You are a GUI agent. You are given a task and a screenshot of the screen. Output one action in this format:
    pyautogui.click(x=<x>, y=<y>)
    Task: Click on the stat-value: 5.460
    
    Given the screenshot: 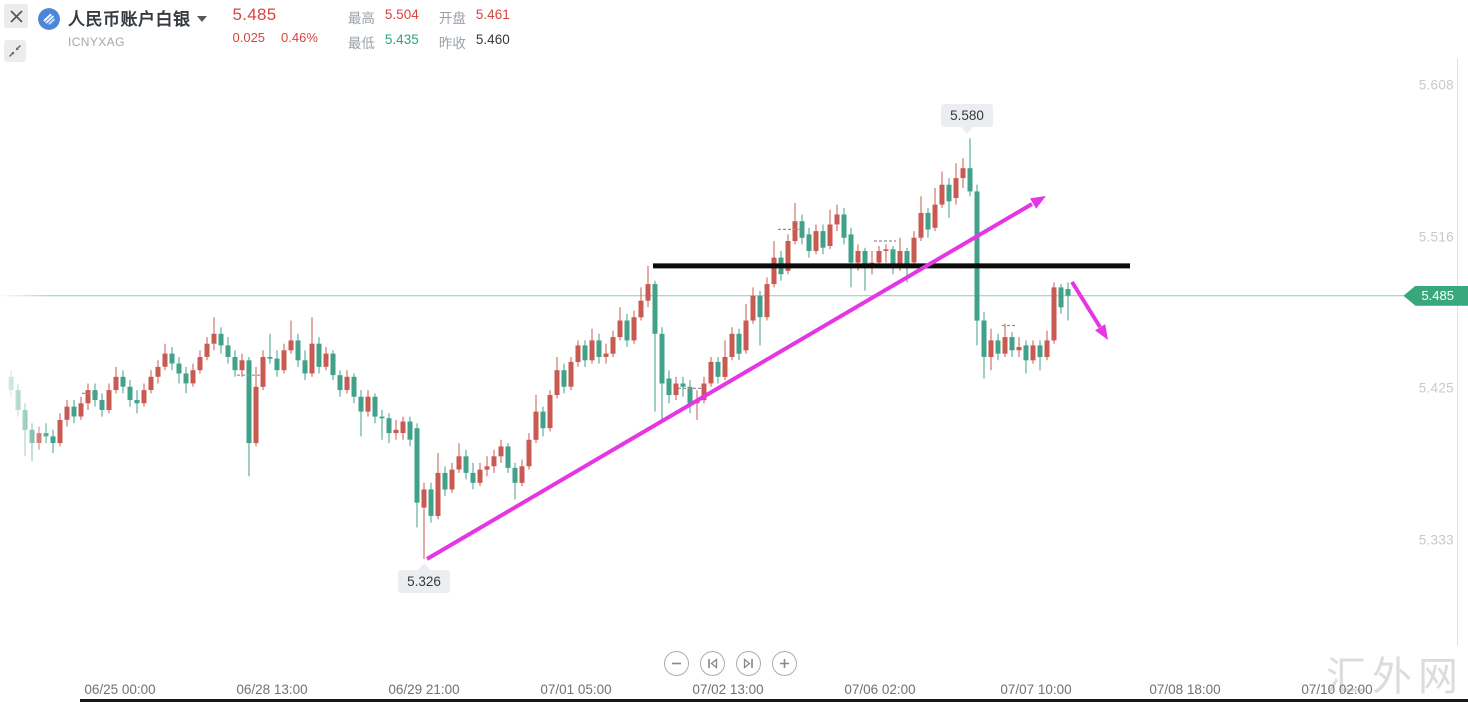 What is the action you would take?
    pyautogui.click(x=492, y=39)
    